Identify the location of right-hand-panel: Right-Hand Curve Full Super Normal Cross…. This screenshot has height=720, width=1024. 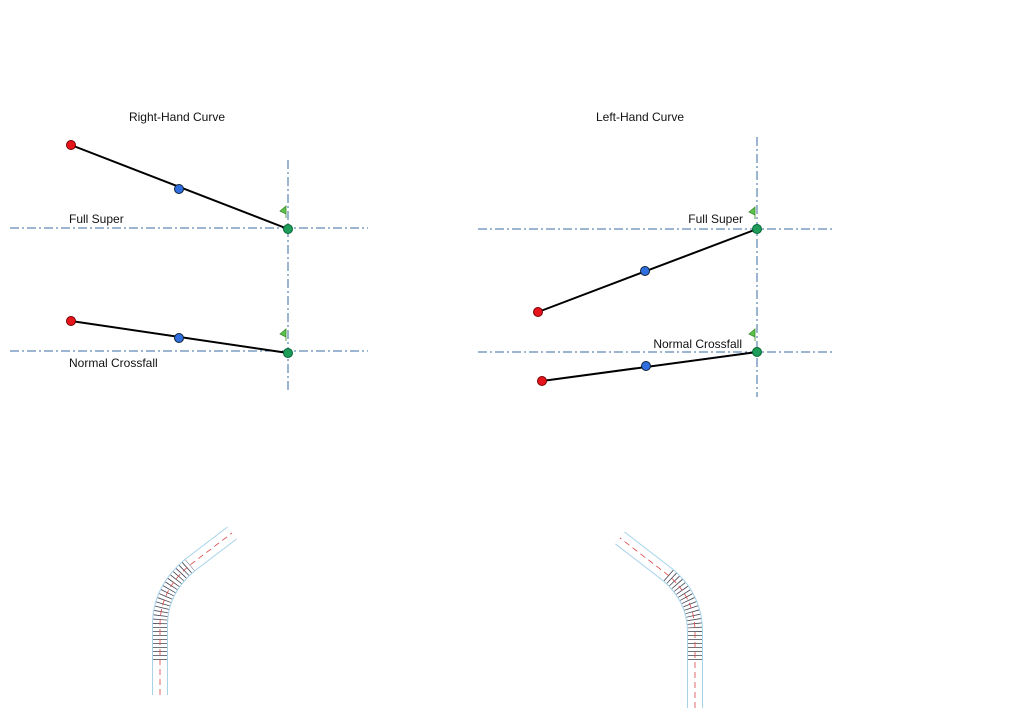
(189, 250).